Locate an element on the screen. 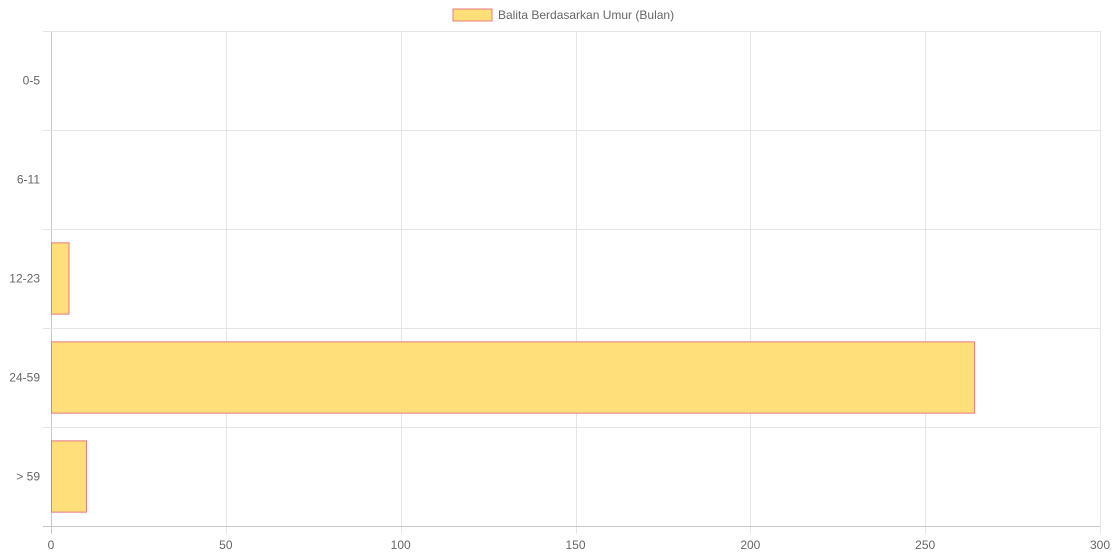 Image resolution: width=1112 pixels, height=553 pixels. x-tick-label: 250 is located at coordinates (925, 545).